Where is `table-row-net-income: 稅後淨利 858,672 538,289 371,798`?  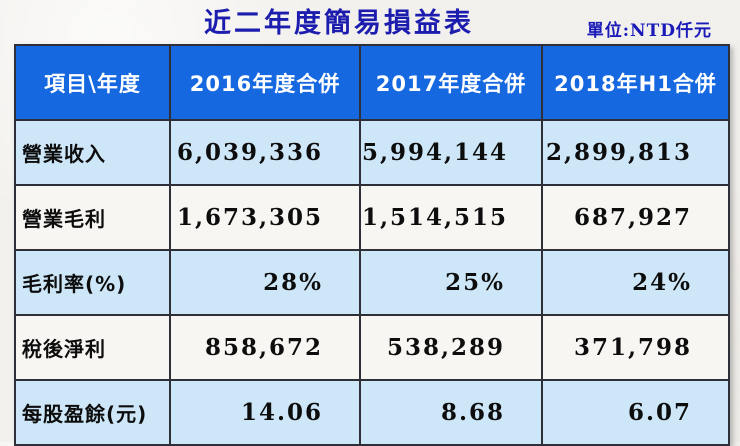 table-row-net-income: 稅後淨利 858,672 538,289 371,798 is located at coordinates (372, 347).